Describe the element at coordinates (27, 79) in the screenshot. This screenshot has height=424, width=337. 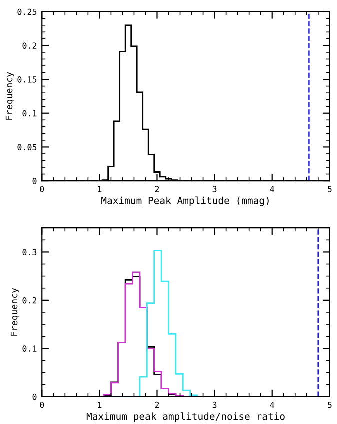
I see `y-tick-label: 0.15` at that location.